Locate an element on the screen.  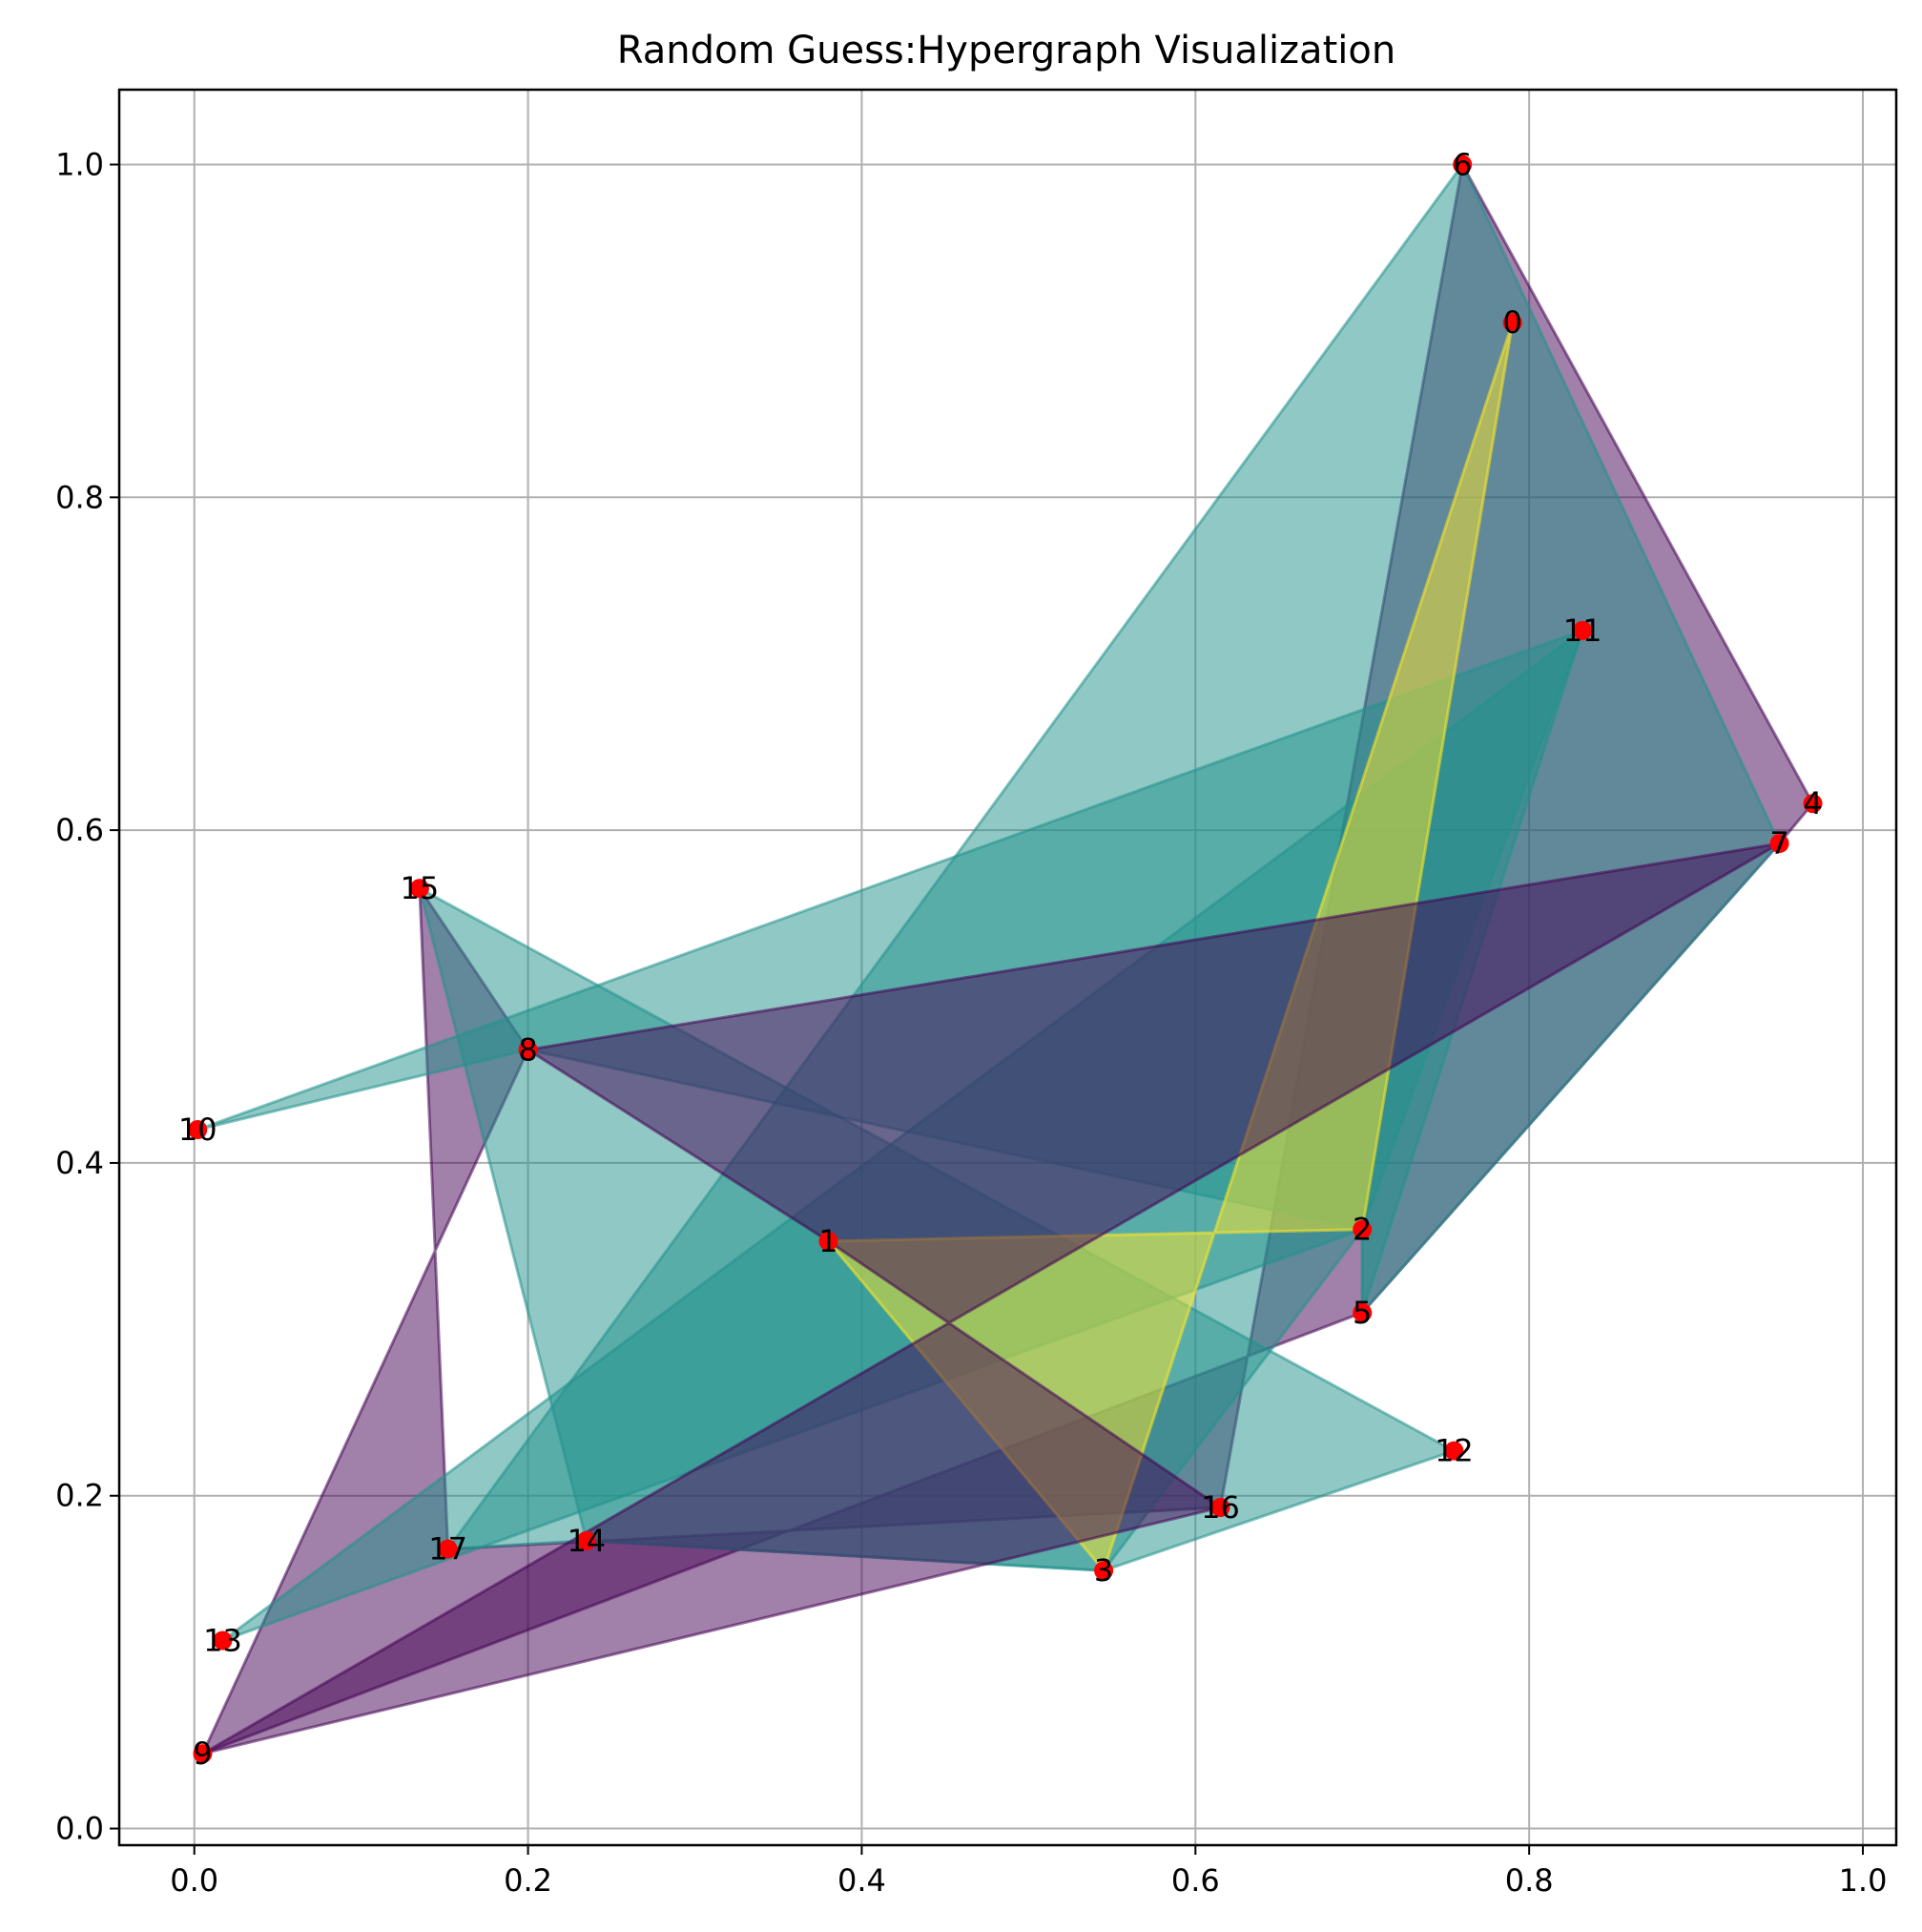
x-tick-label: 0.2 is located at coordinates (528, 1880).